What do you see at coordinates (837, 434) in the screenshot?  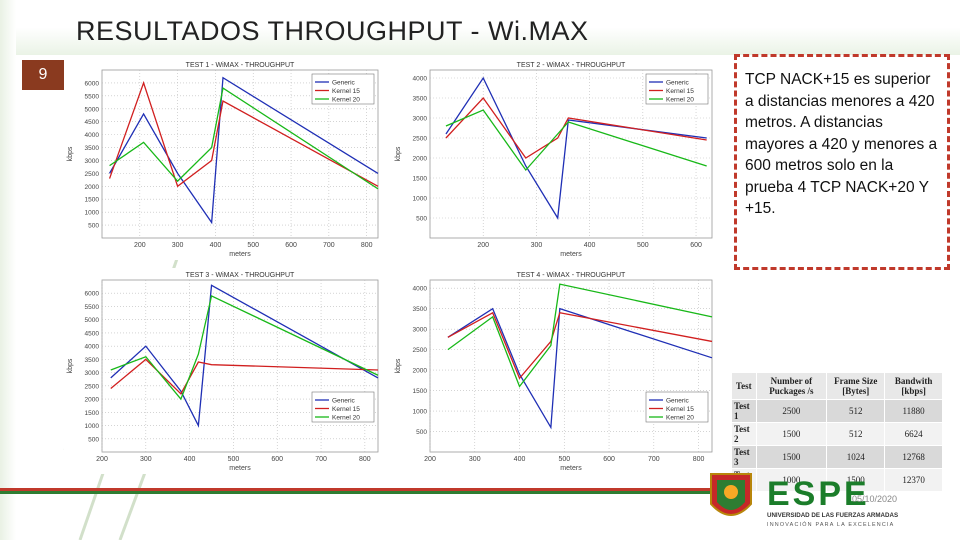 I see `table-row: Test 2 1500 512 6624` at bounding box center [837, 434].